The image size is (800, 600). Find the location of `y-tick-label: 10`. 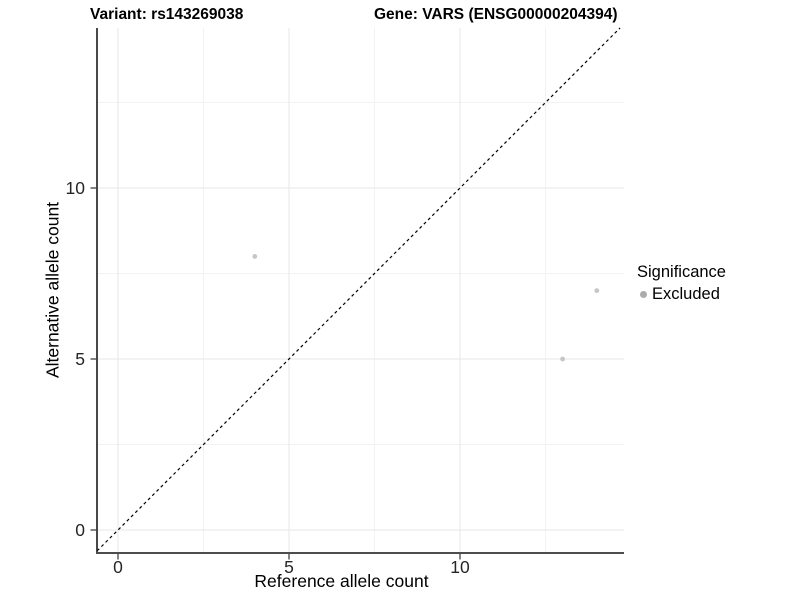

y-tick-label: 10 is located at coordinates (76, 188).